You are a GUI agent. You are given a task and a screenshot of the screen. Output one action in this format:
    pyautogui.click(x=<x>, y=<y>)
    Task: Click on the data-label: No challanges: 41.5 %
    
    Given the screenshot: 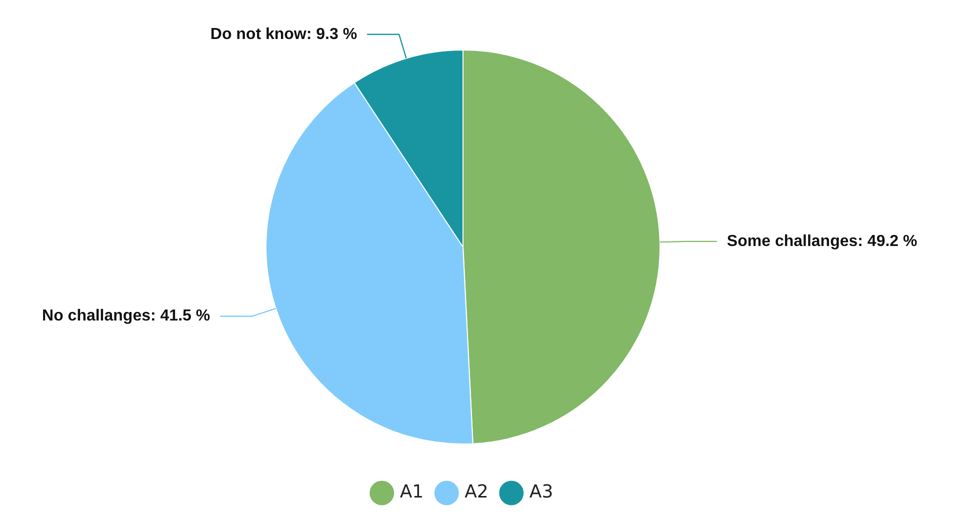 What is the action you would take?
    pyautogui.click(x=126, y=316)
    